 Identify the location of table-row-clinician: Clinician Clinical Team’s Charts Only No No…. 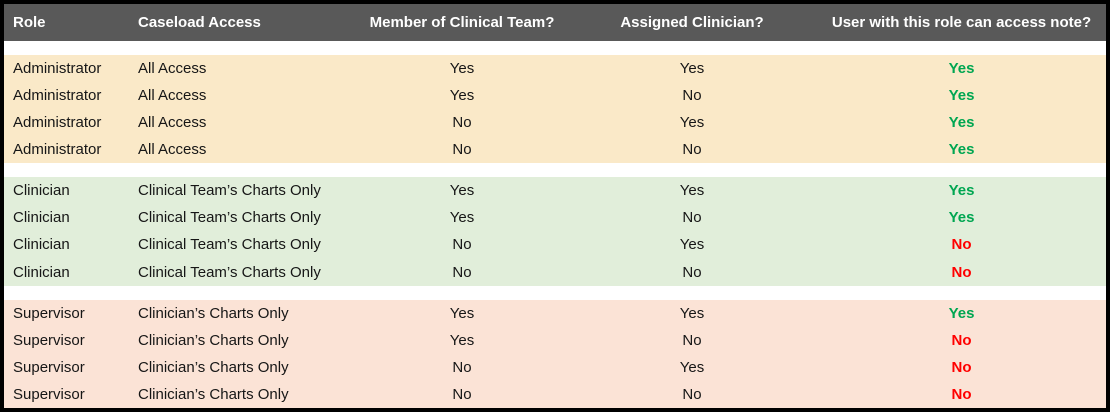
(555, 272).